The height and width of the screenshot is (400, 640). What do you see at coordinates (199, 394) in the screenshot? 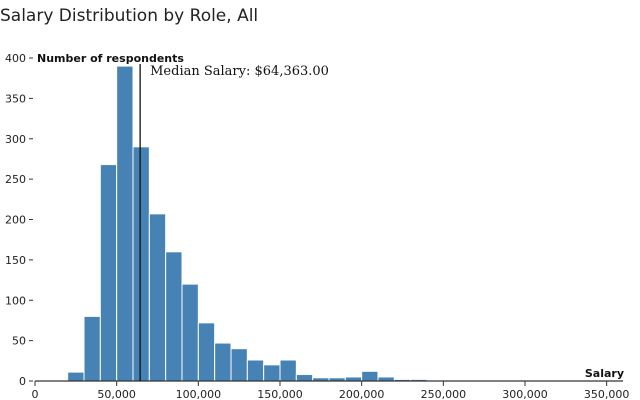
I see `x-tick-label: 100,000` at bounding box center [199, 394].